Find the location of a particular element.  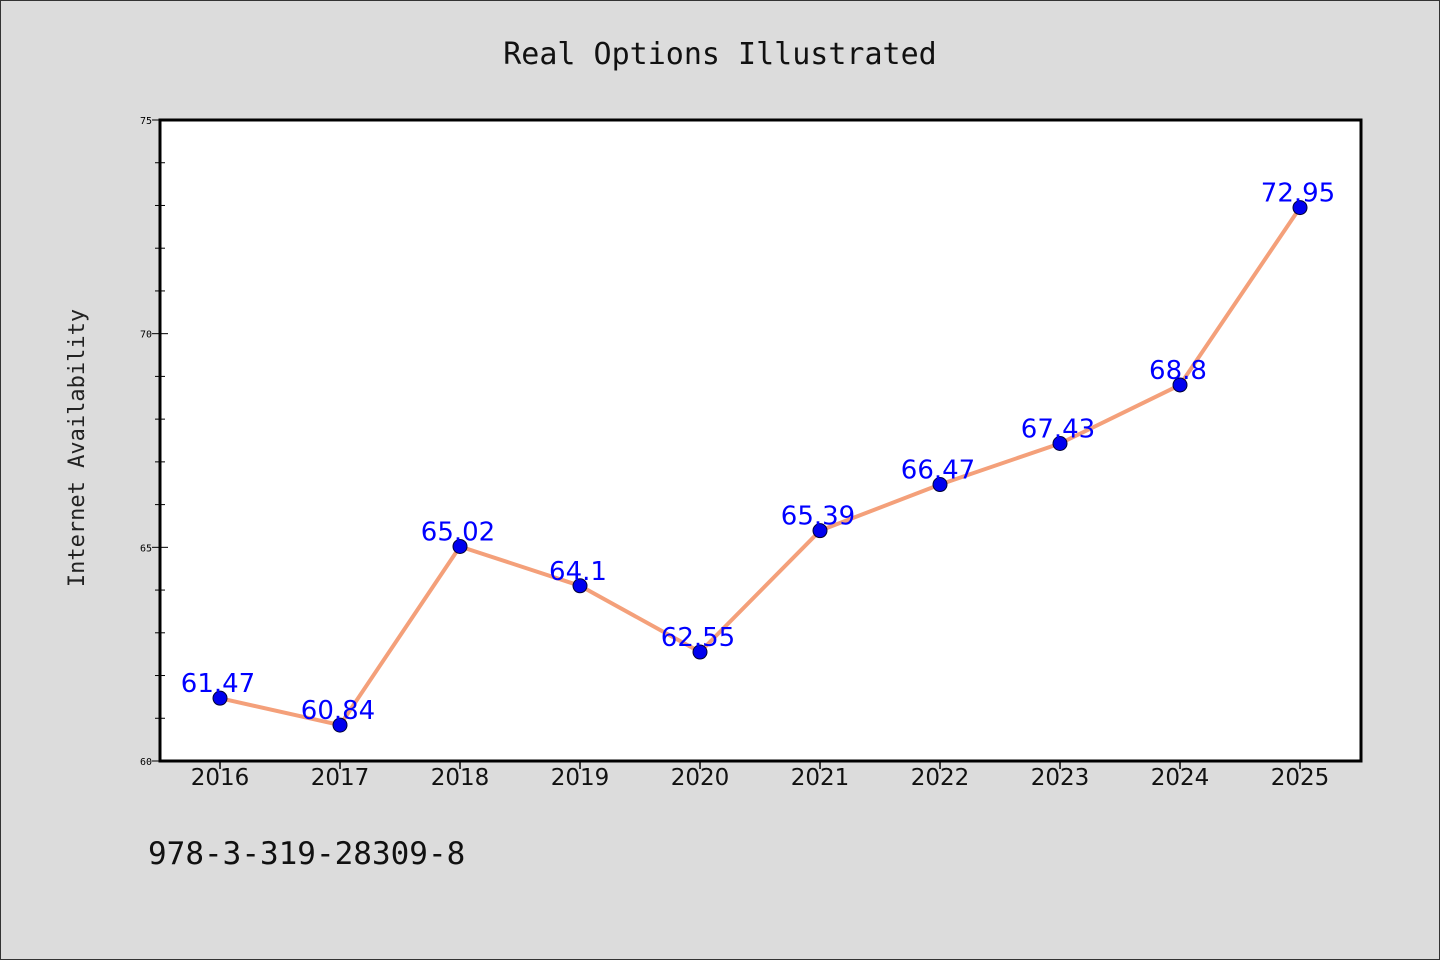

y-tick-label: 65 is located at coordinates (146, 548).